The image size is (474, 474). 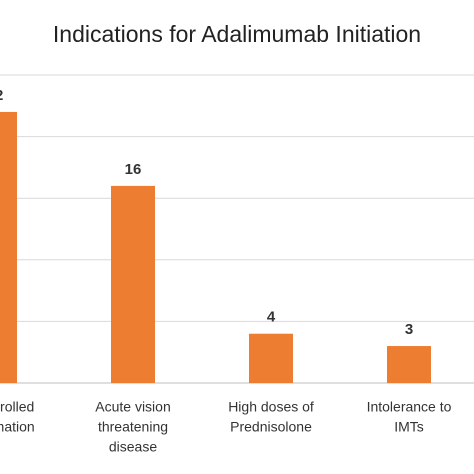 What do you see at coordinates (132, 407) in the screenshot?
I see `x-tick-label: Acute vision` at bounding box center [132, 407].